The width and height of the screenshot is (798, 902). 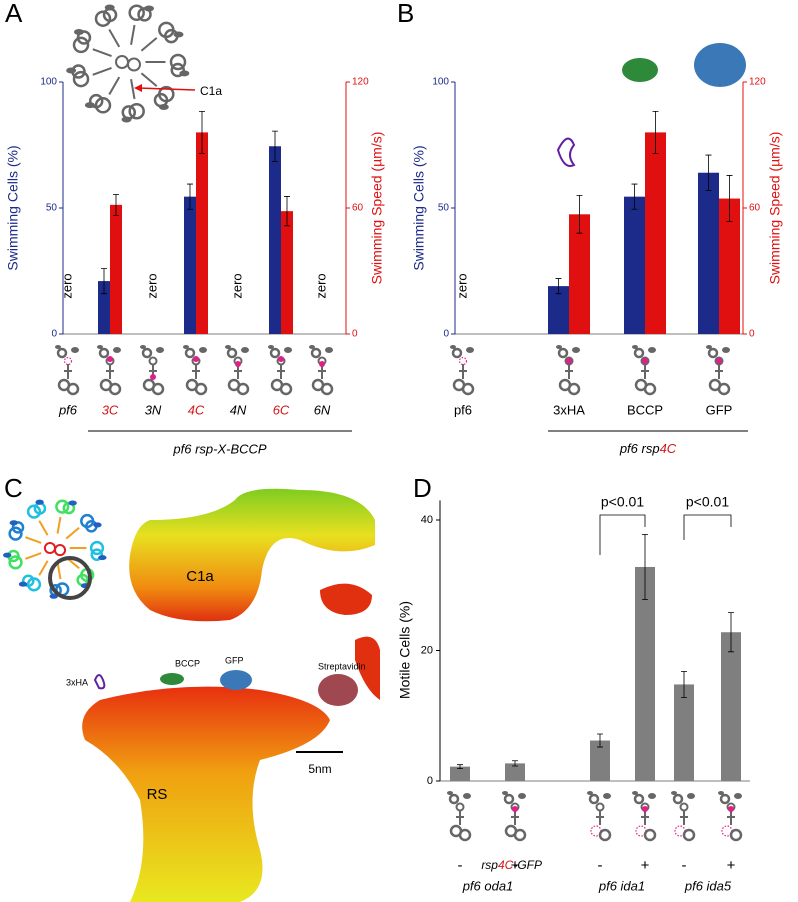 I want to click on bccp-label: BCCP, so click(x=187, y=663).